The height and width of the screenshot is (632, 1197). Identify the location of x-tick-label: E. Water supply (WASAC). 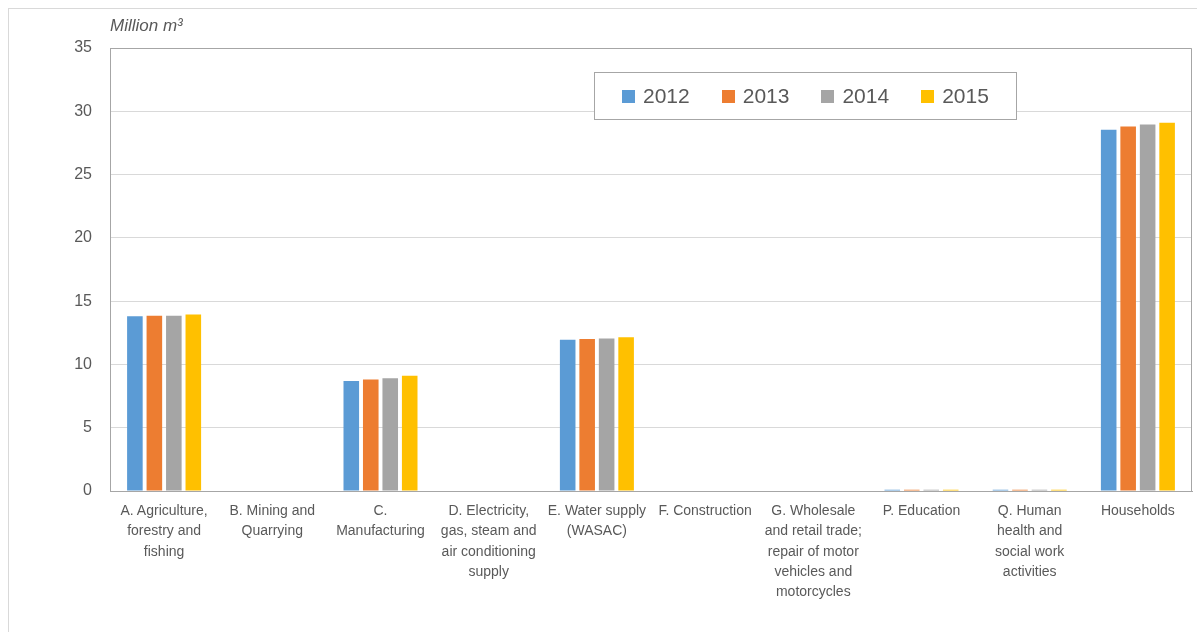
(597, 520).